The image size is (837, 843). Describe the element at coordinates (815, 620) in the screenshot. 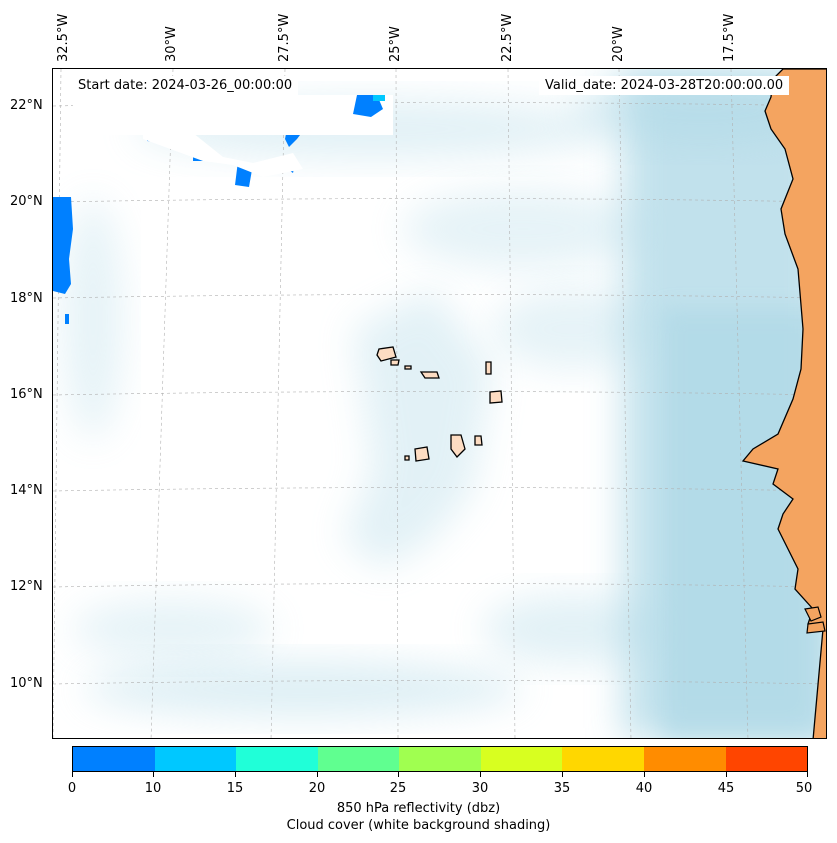

I see `coastal-islands` at that location.